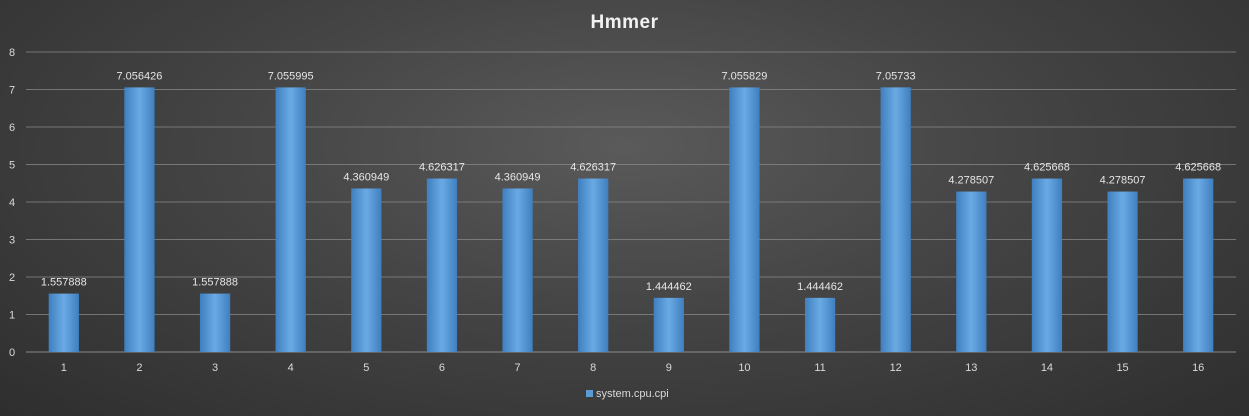 This screenshot has width=1249, height=416. What do you see at coordinates (291, 76) in the screenshot?
I see `data-label: 7.055995` at bounding box center [291, 76].